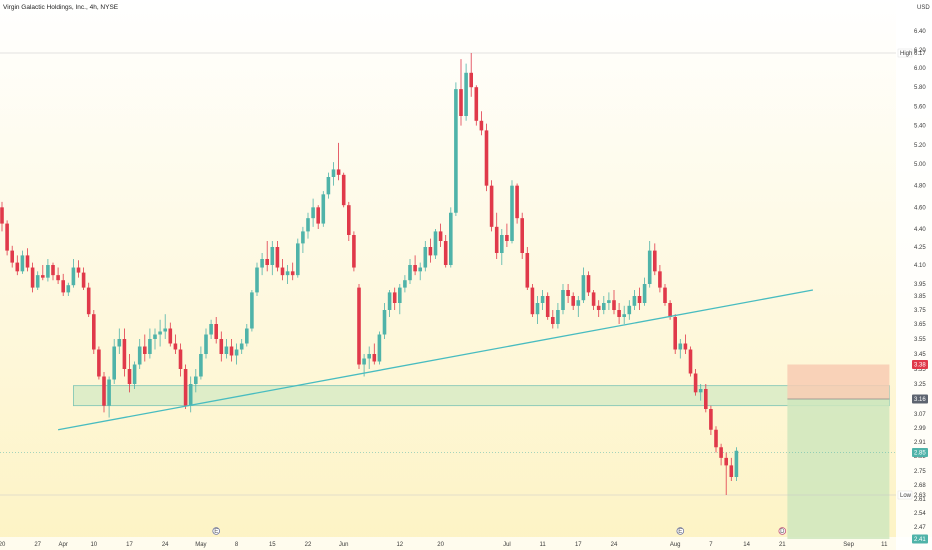 The height and width of the screenshot is (550, 932). I want to click on entry-price-tag: 3.16, so click(920, 399).